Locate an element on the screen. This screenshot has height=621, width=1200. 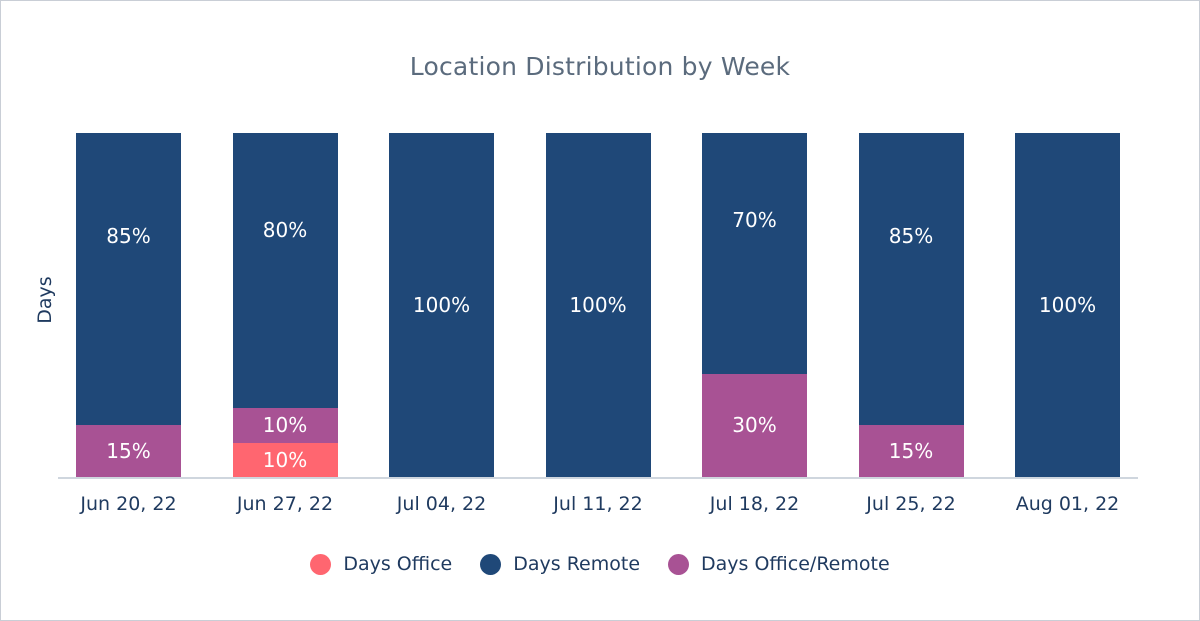
legend-item: Days Office is located at coordinates (381, 564).